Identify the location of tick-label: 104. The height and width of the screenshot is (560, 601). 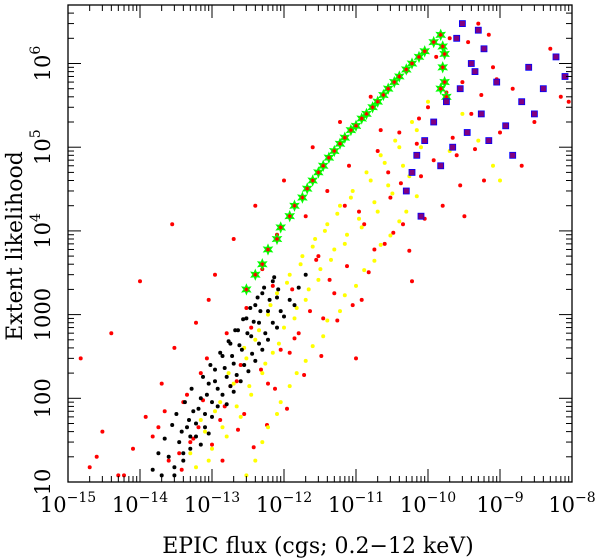
(41, 231).